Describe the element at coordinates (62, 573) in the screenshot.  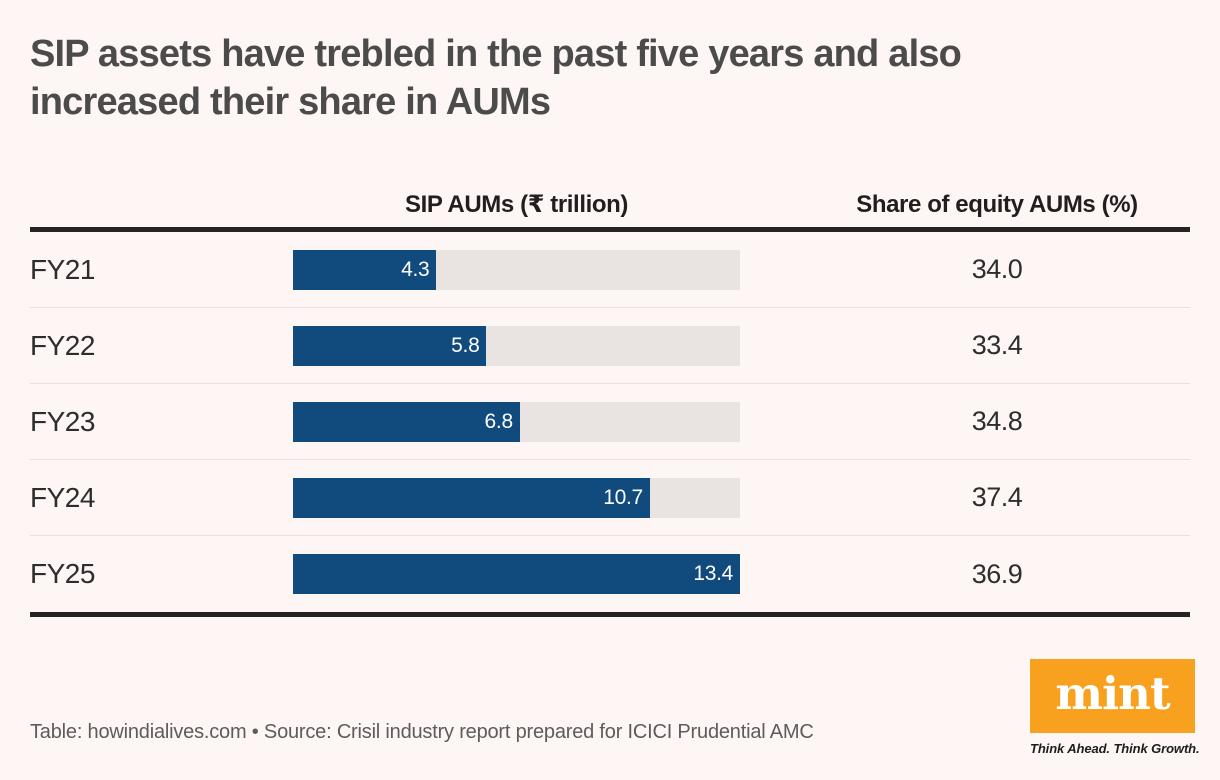
I see `fiscal-year-label: FY25` at that location.